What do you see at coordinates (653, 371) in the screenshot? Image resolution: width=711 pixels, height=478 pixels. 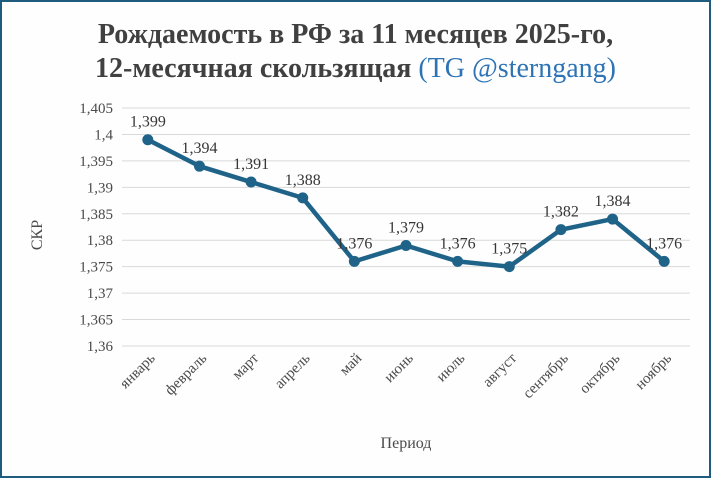 I see `x-axis-category-label: ноябрь` at bounding box center [653, 371].